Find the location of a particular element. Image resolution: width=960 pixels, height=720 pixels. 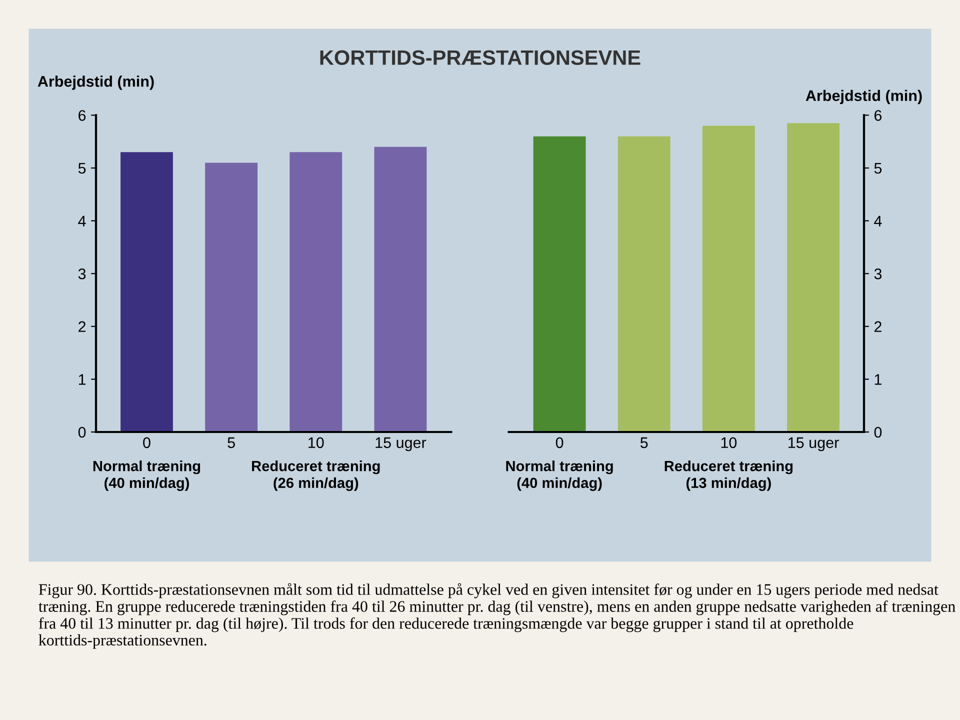

text: Reduceret træning (13 min/dag) is located at coordinates (728, 475).